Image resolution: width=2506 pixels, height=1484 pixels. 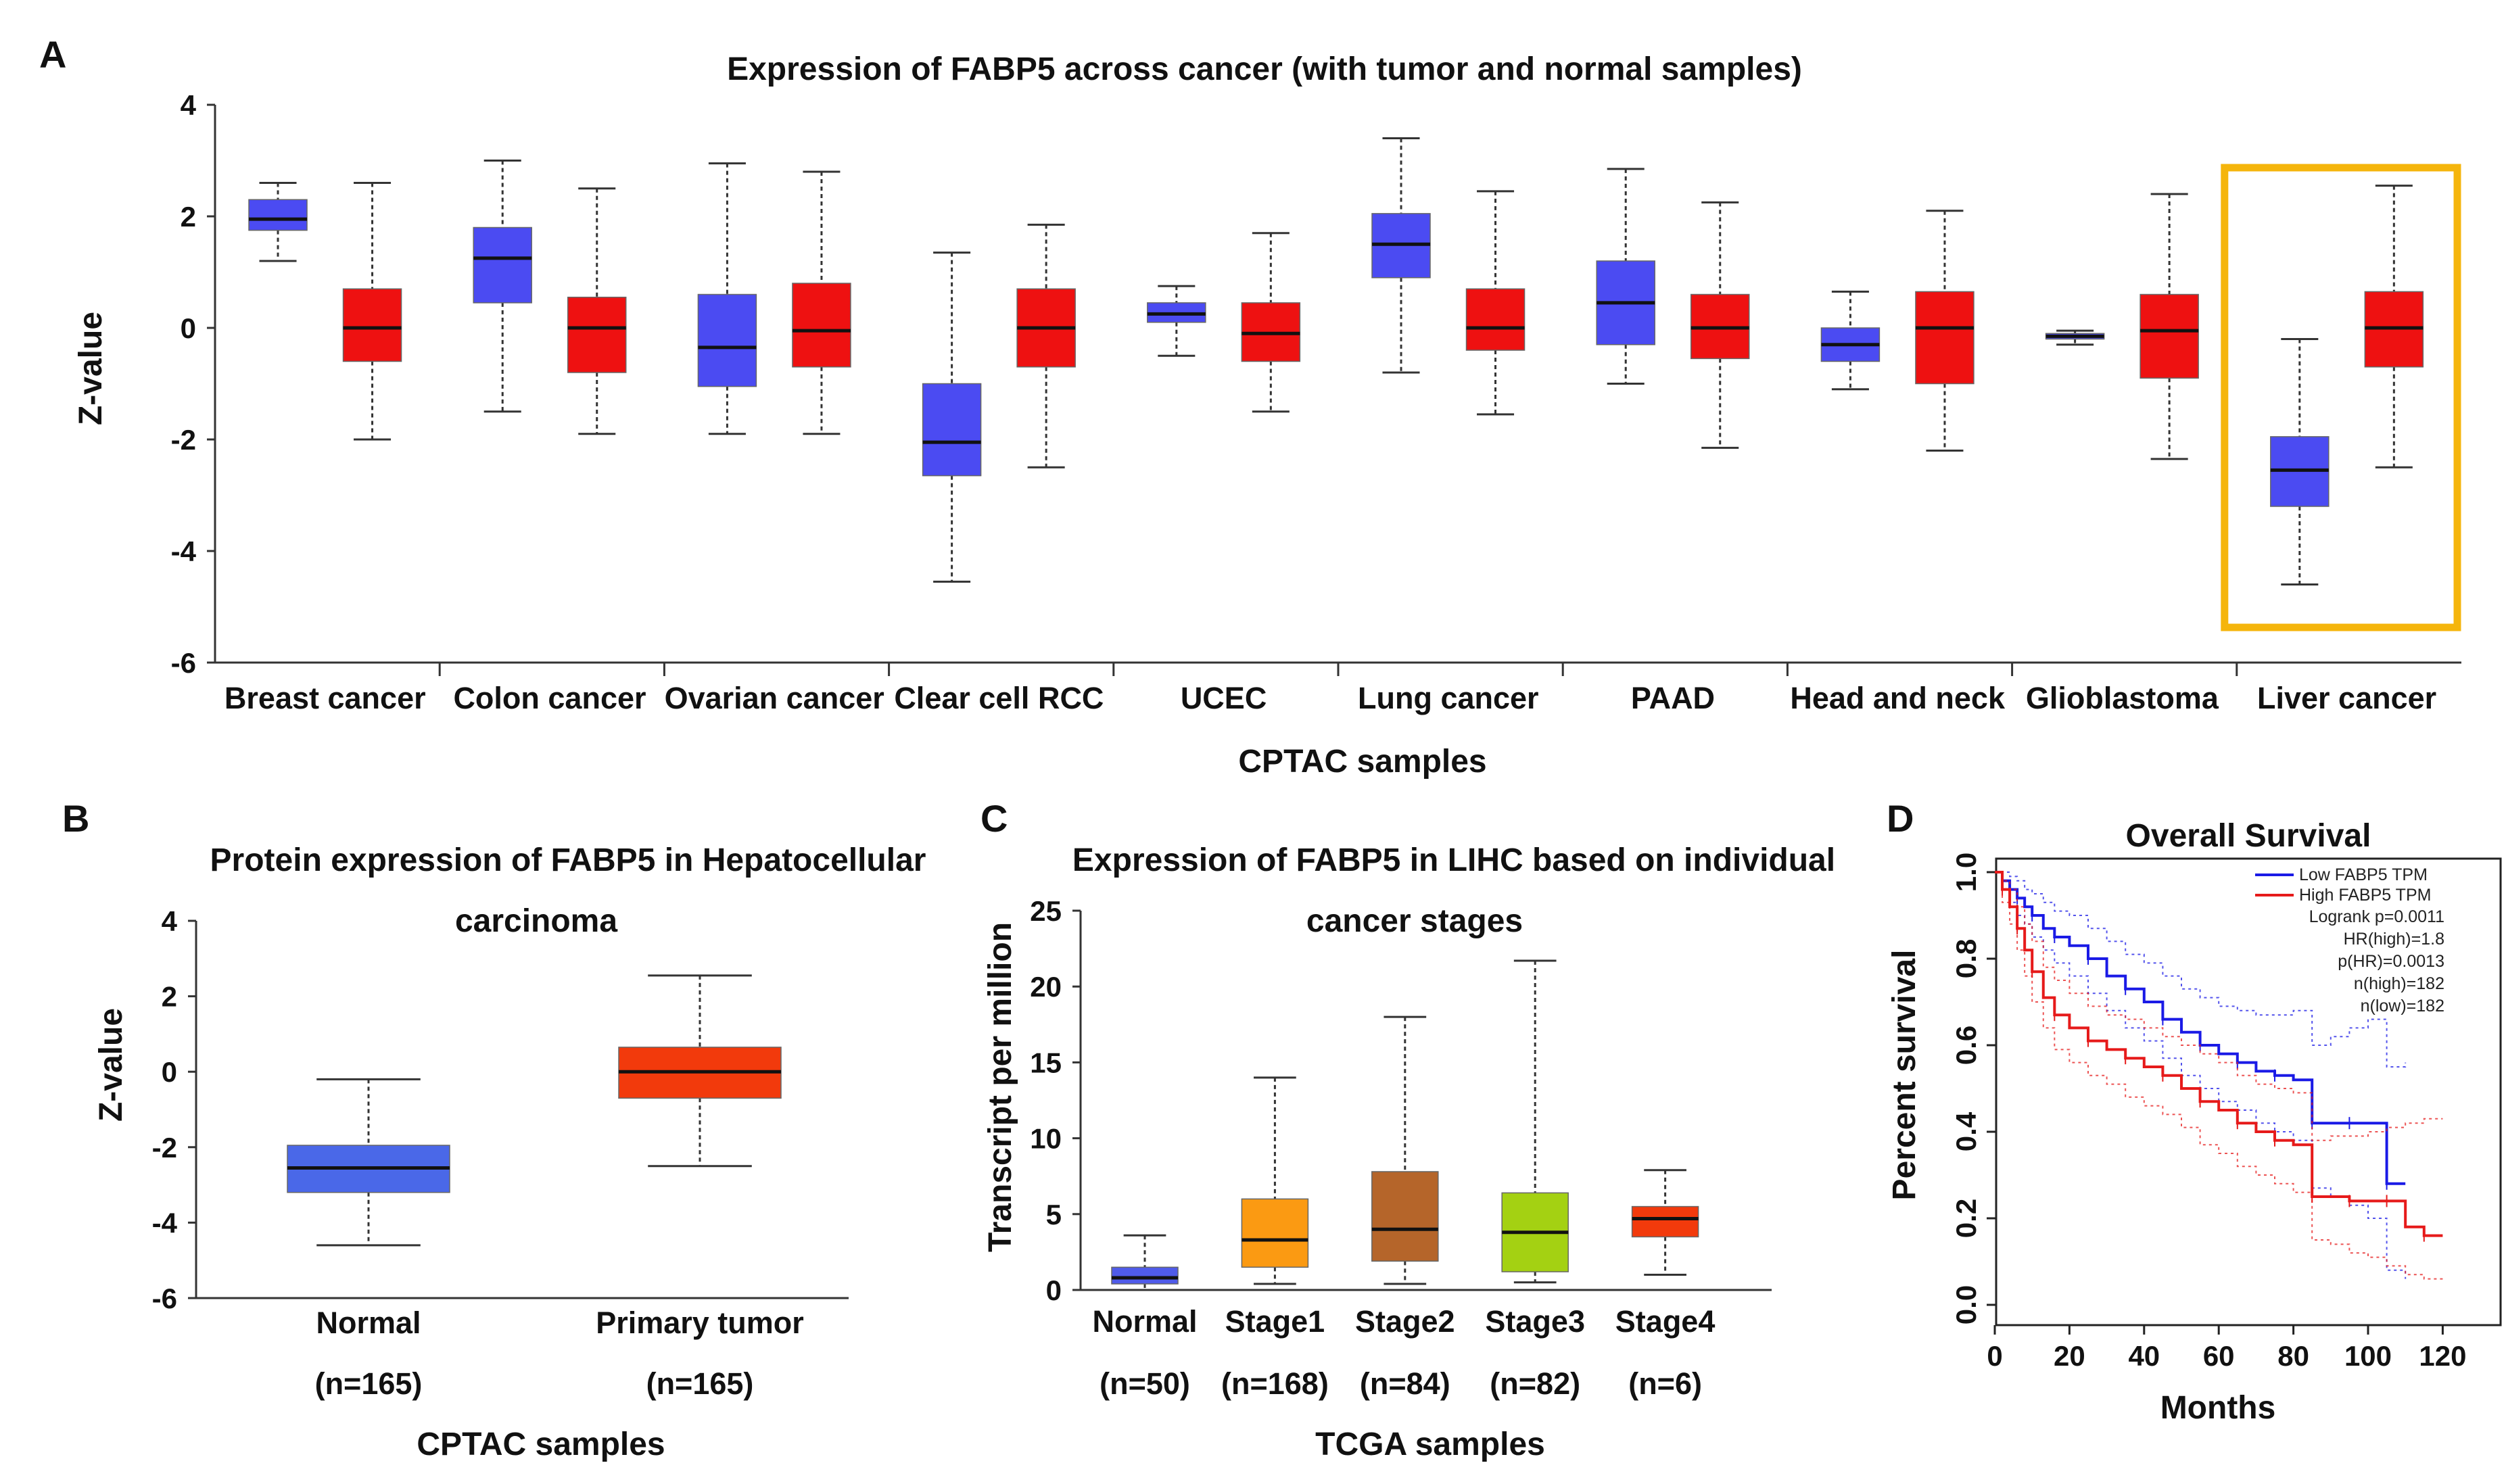 I want to click on panel-c-xlabel: TCGA samples, so click(x=1430, y=1445).